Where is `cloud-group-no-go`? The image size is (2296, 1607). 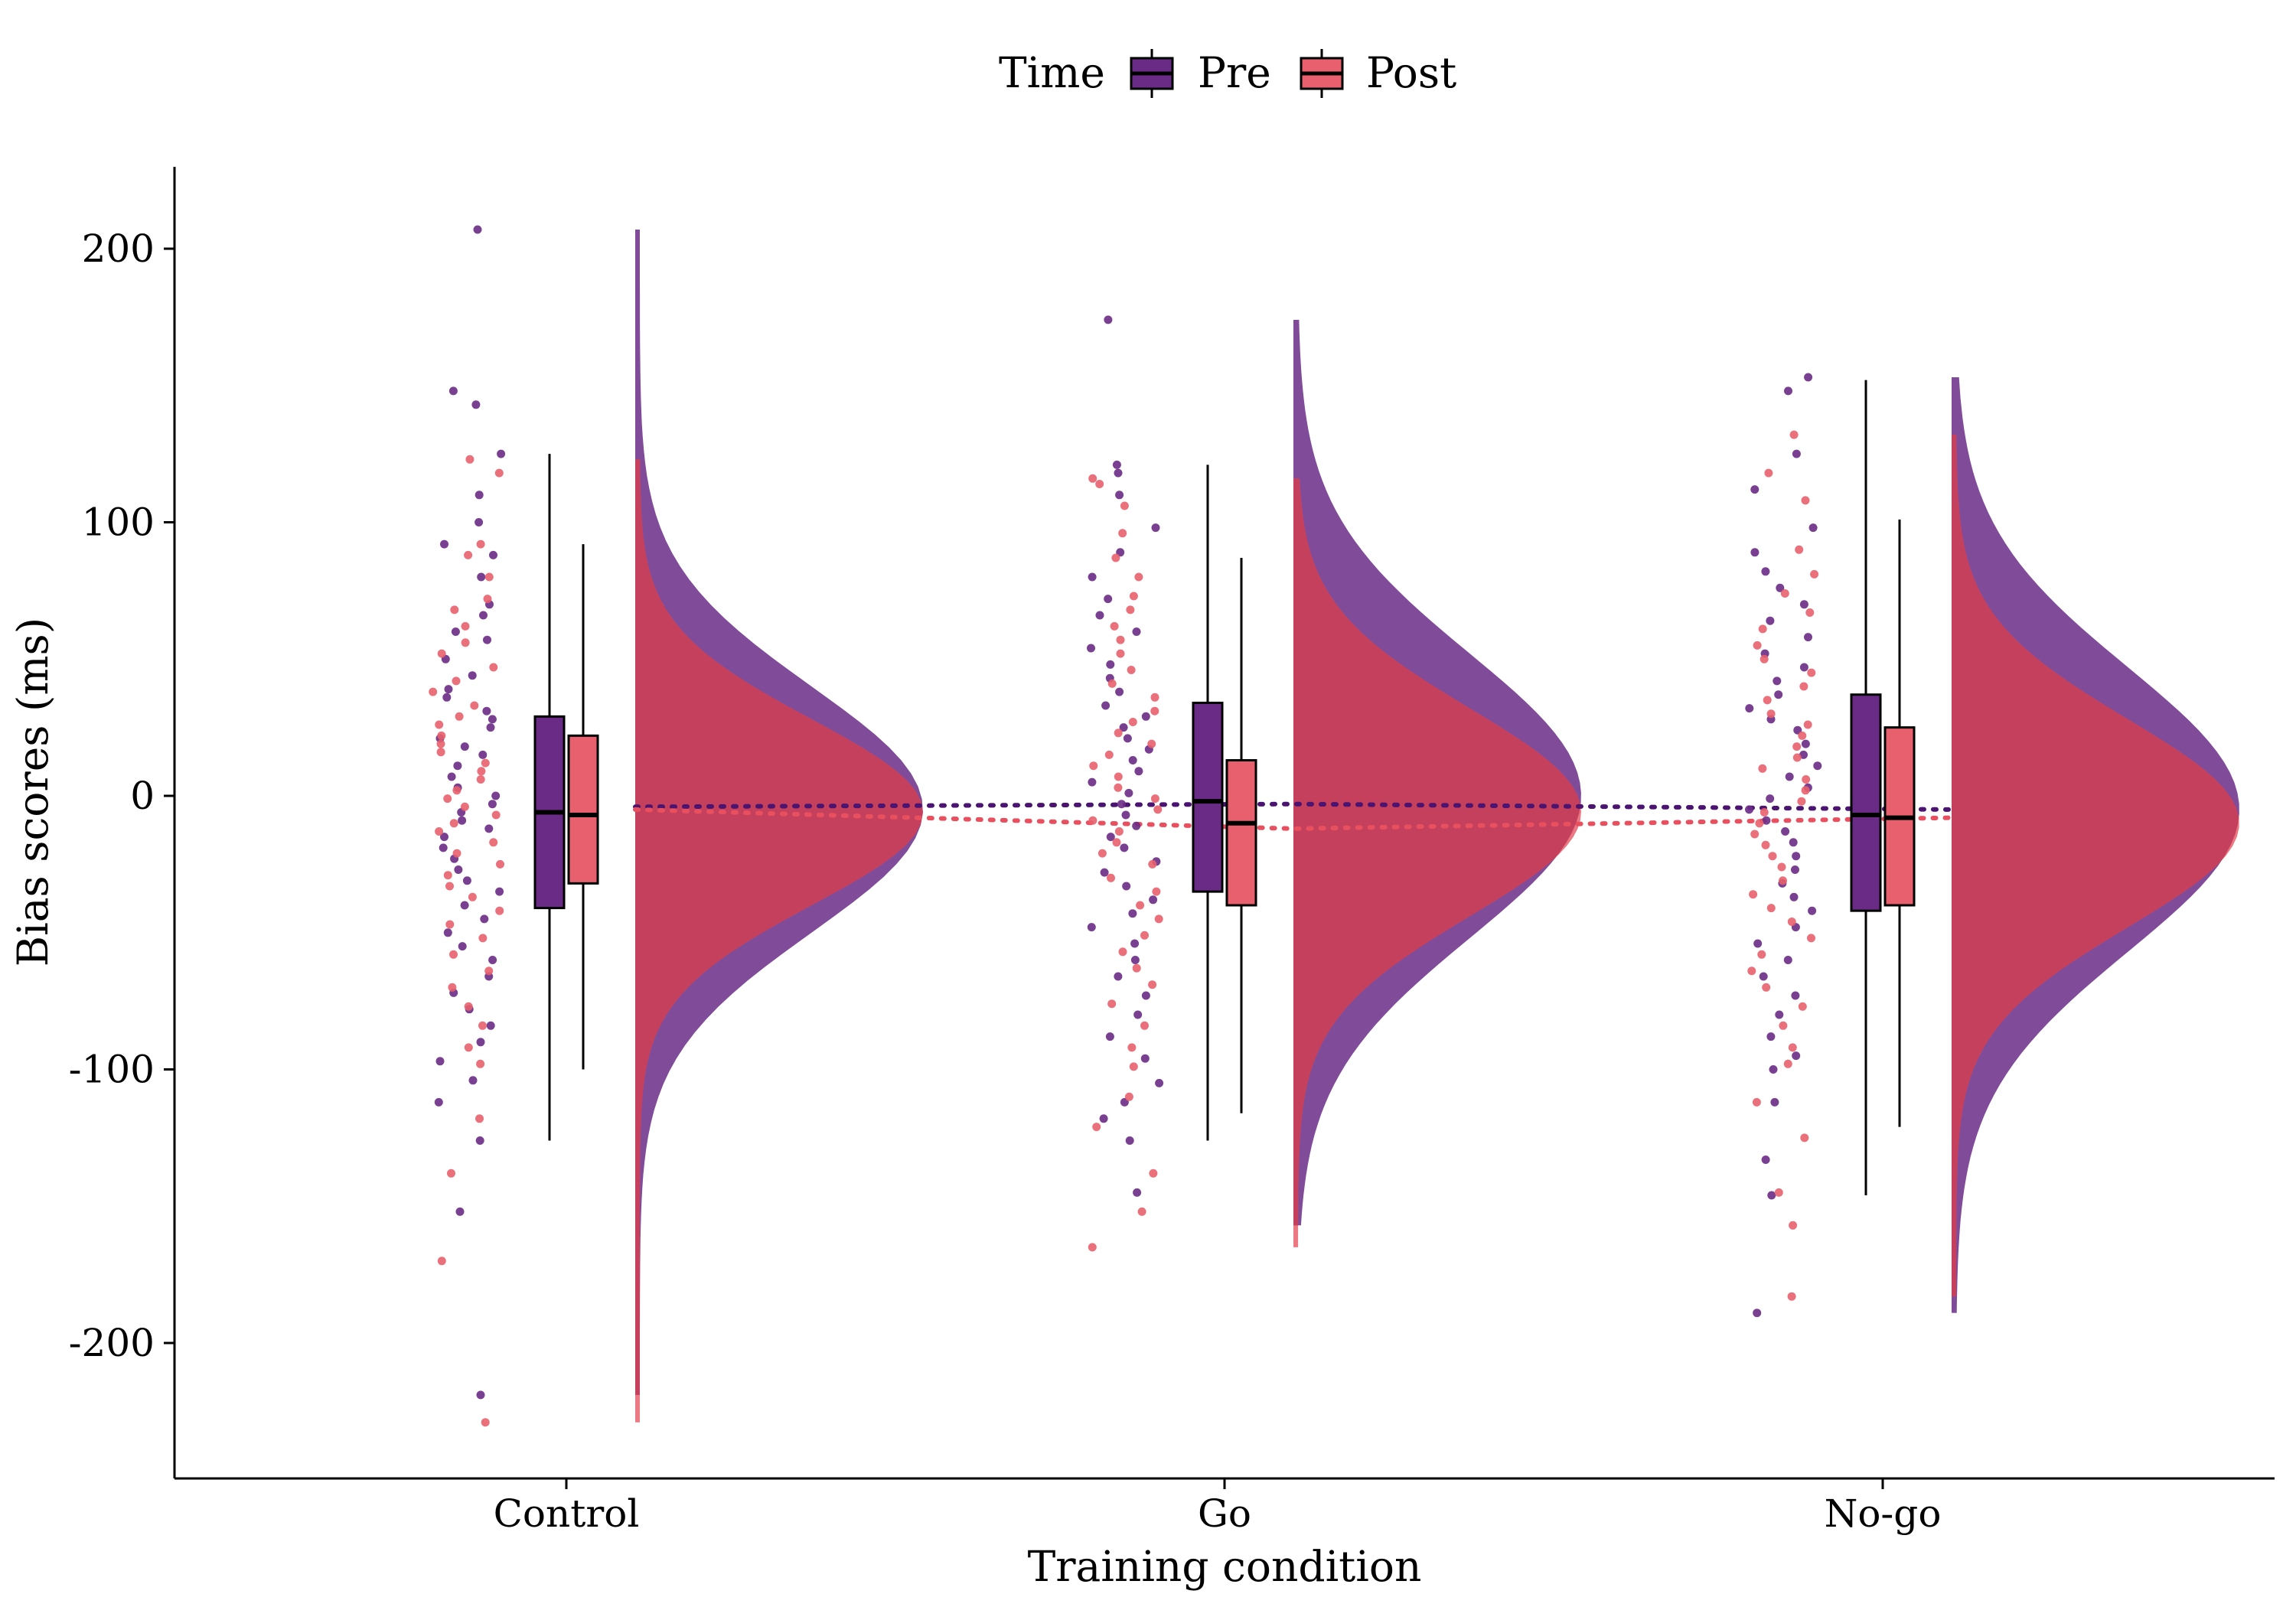 cloud-group-no-go is located at coordinates (2095, 845).